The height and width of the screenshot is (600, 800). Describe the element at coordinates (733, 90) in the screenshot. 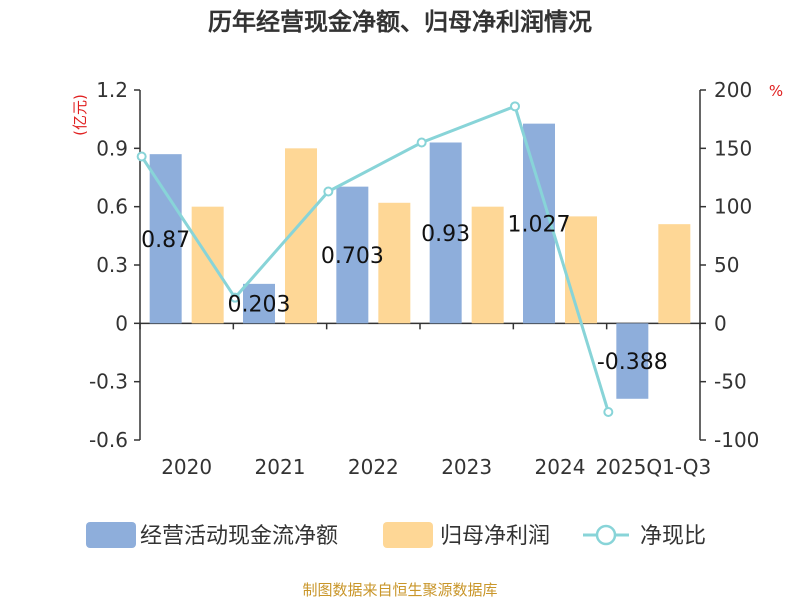

I see `y-tick-label-right: 200` at that location.